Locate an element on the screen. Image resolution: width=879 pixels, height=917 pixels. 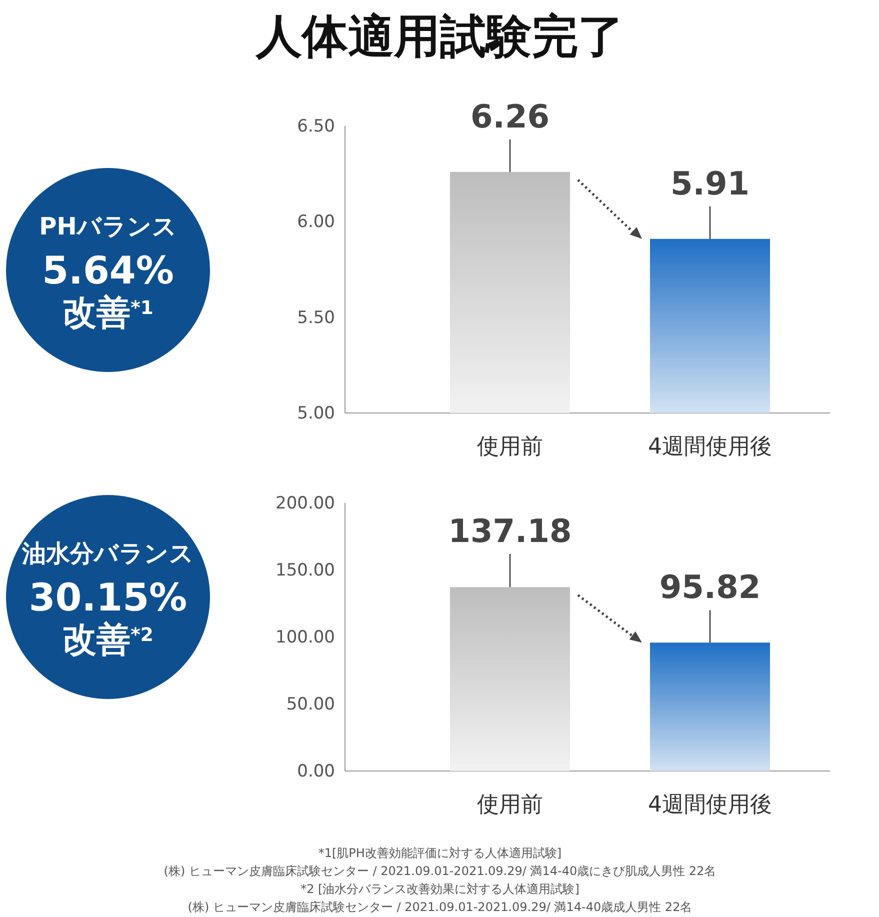
chart-title: 人体適用試験完了 is located at coordinates (439, 36).